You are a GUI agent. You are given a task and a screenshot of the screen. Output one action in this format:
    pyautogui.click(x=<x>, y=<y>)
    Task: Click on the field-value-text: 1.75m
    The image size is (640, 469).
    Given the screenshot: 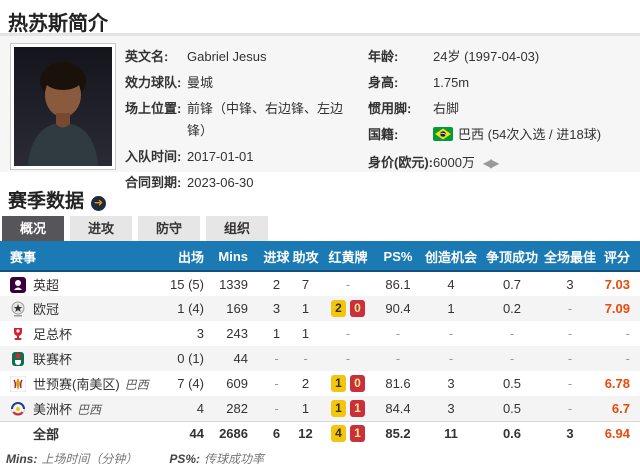 What is the action you would take?
    pyautogui.click(x=451, y=82)
    